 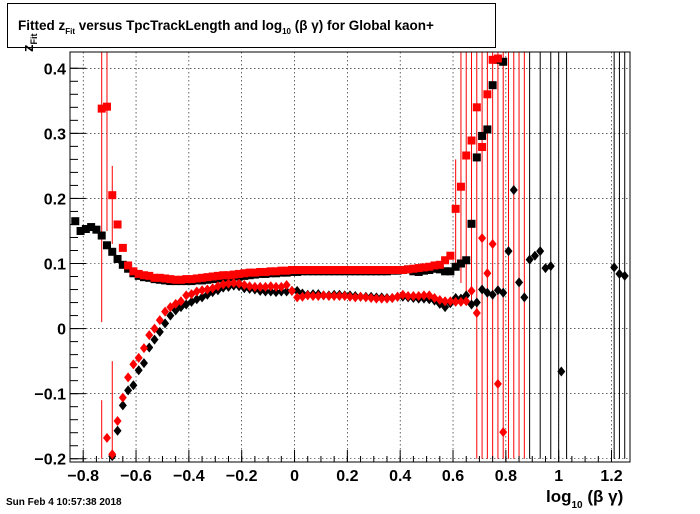 I want to click on x-axis-label: log10 (β γ), so click(x=584, y=499).